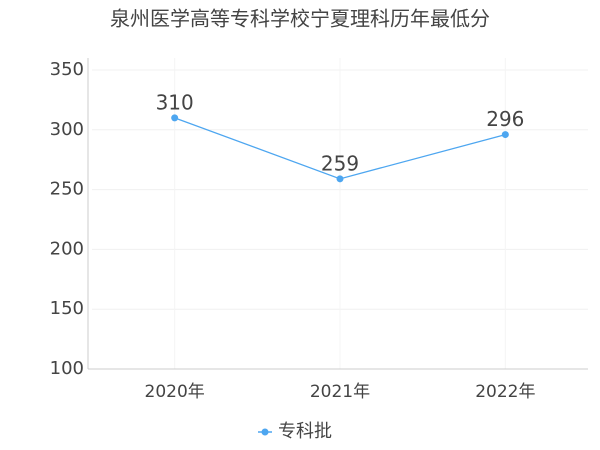  I want to click on x-tick-label: 2022年, so click(505, 392).